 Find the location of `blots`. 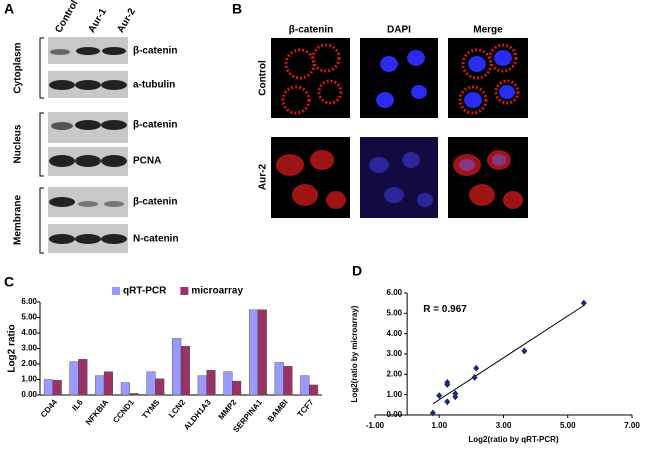

blots is located at coordinates (88, 145).